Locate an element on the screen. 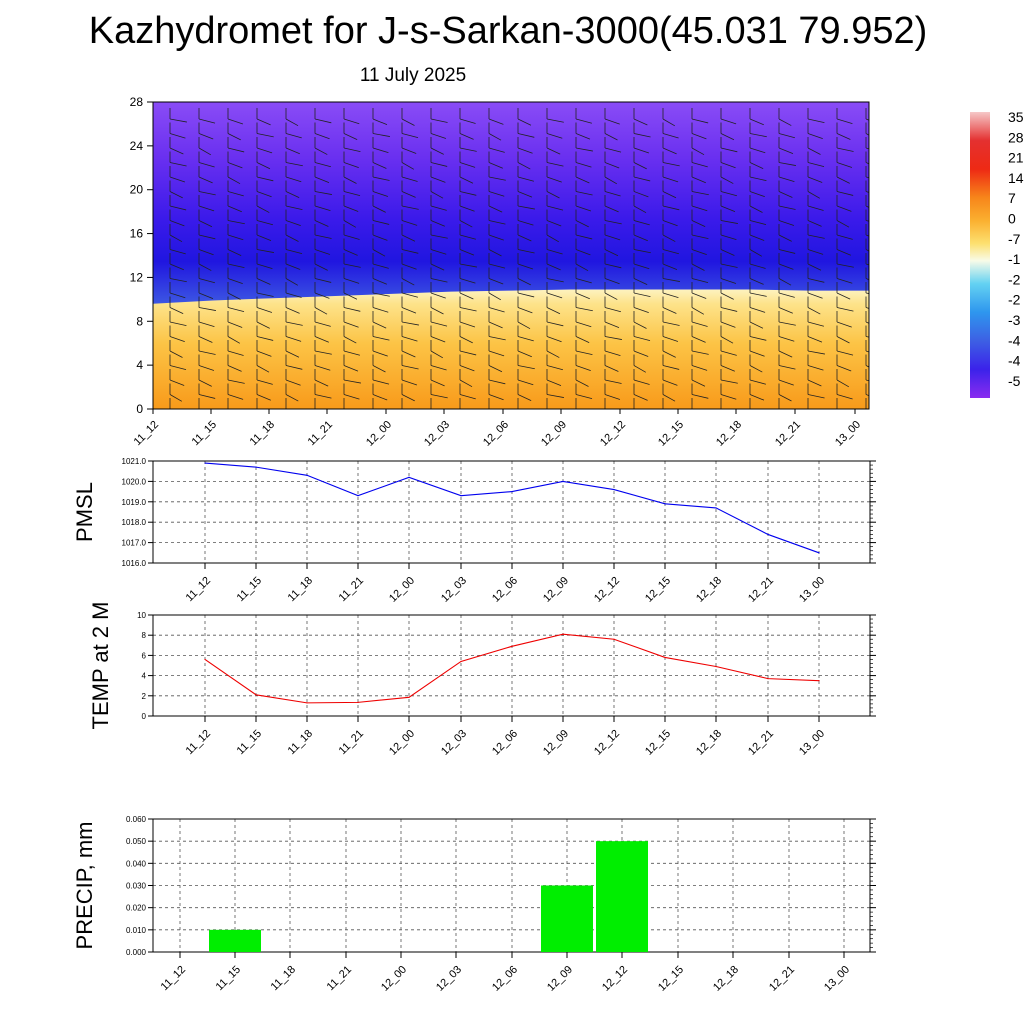  x-tick-label: 11_21 is located at coordinates (352, 590).